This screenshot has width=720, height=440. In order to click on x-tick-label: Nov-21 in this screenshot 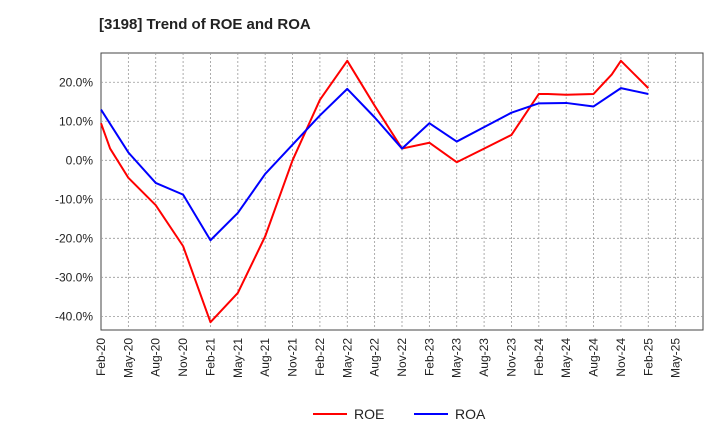, I will do `click(293, 357)`.